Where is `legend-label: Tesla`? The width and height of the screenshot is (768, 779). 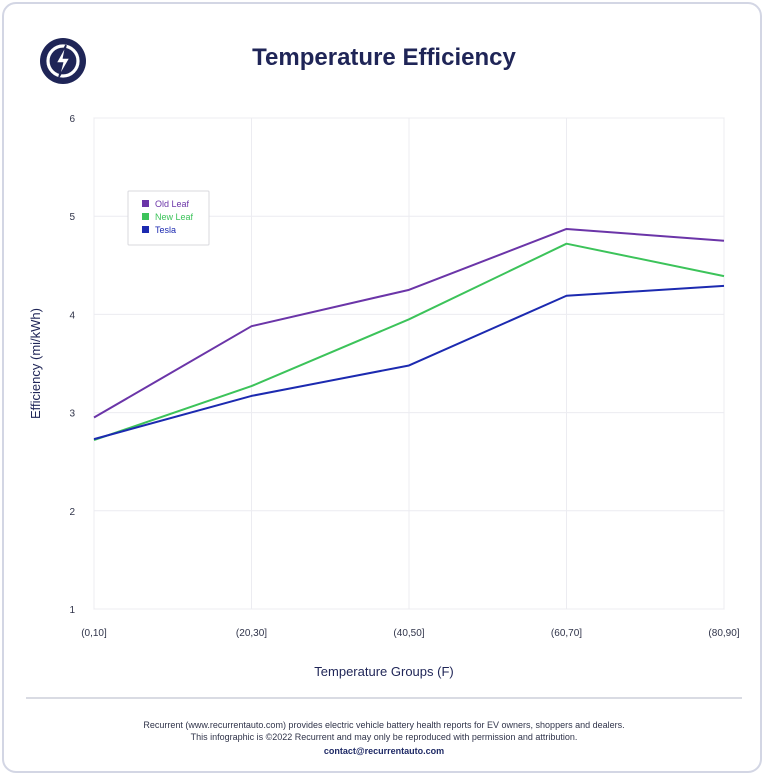
legend-label: Tesla is located at coordinates (165, 230).